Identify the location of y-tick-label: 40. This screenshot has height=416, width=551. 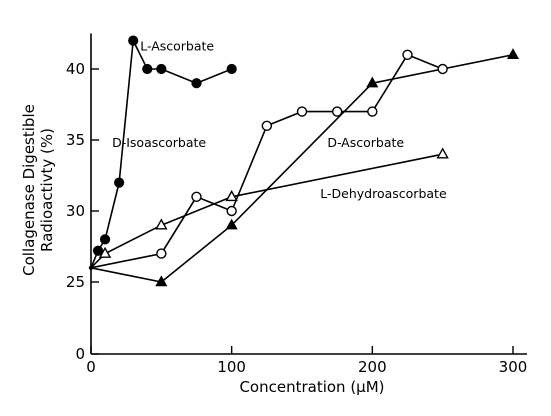
(75, 69).